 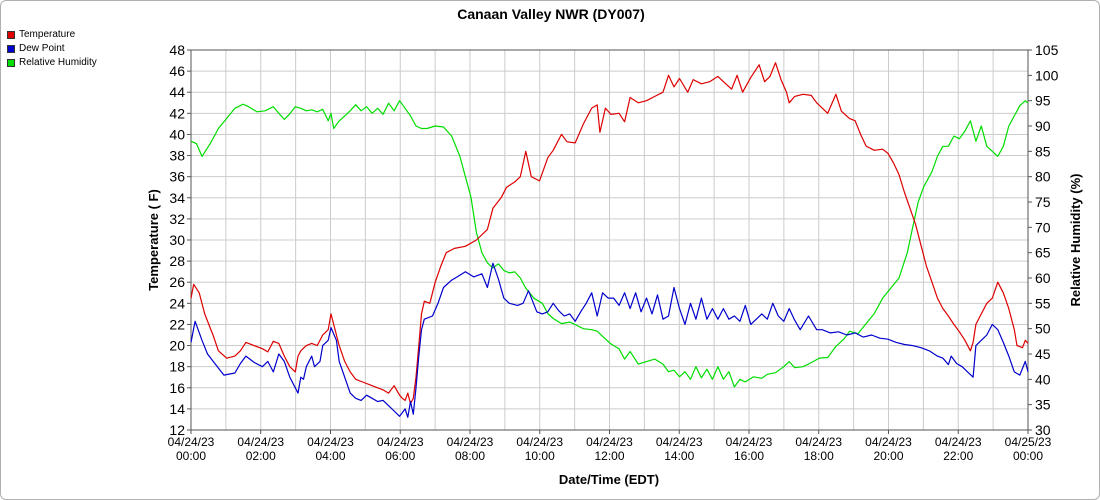 I want to click on y-left-tick-label: 26, so click(x=177, y=282).